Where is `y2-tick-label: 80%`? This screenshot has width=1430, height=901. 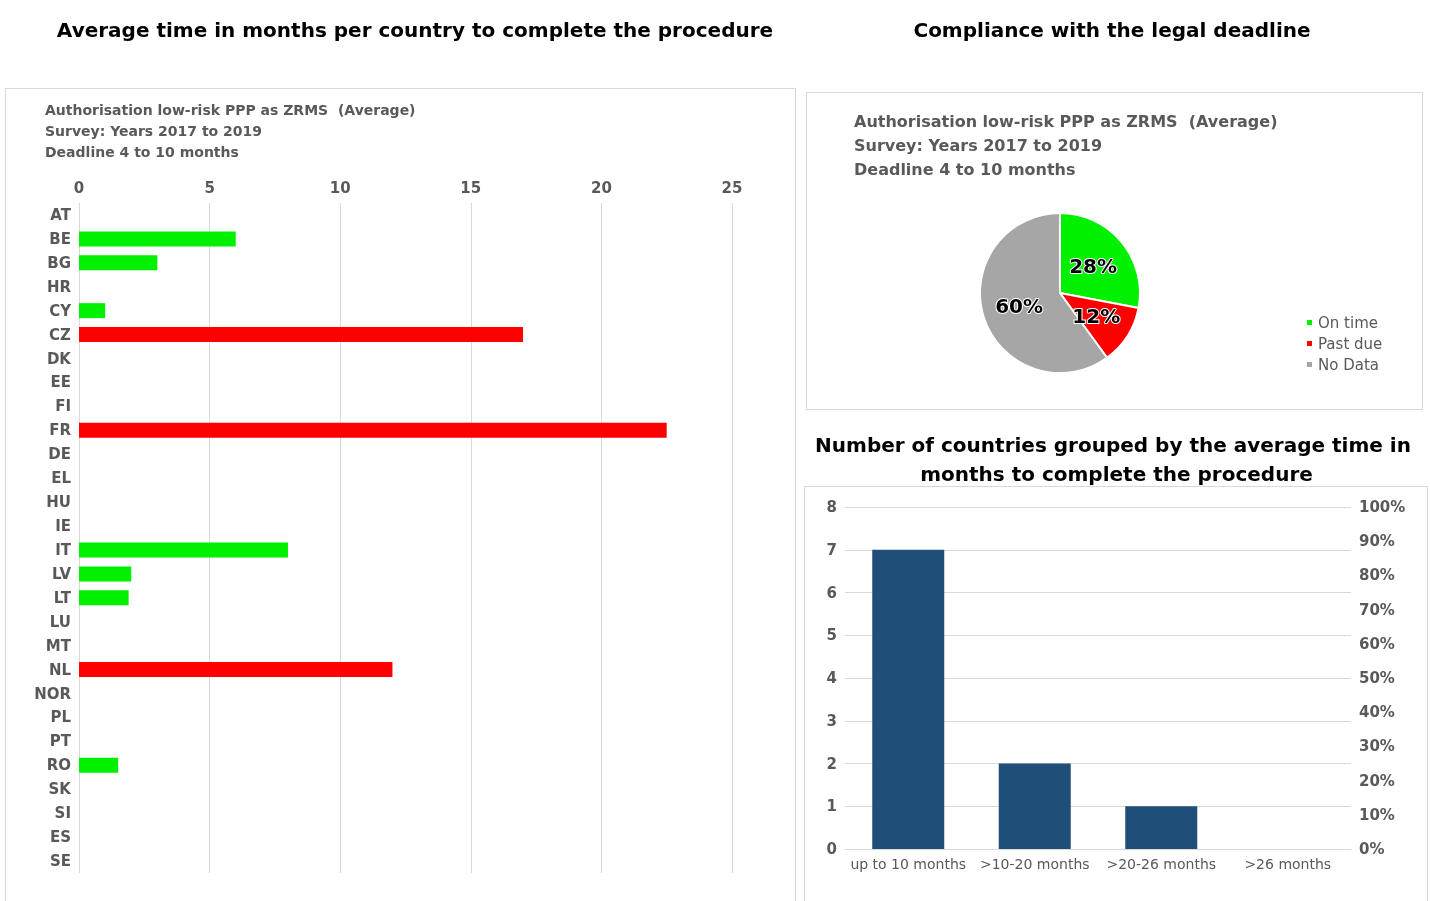 y2-tick-label: 80% is located at coordinates (1377, 575).